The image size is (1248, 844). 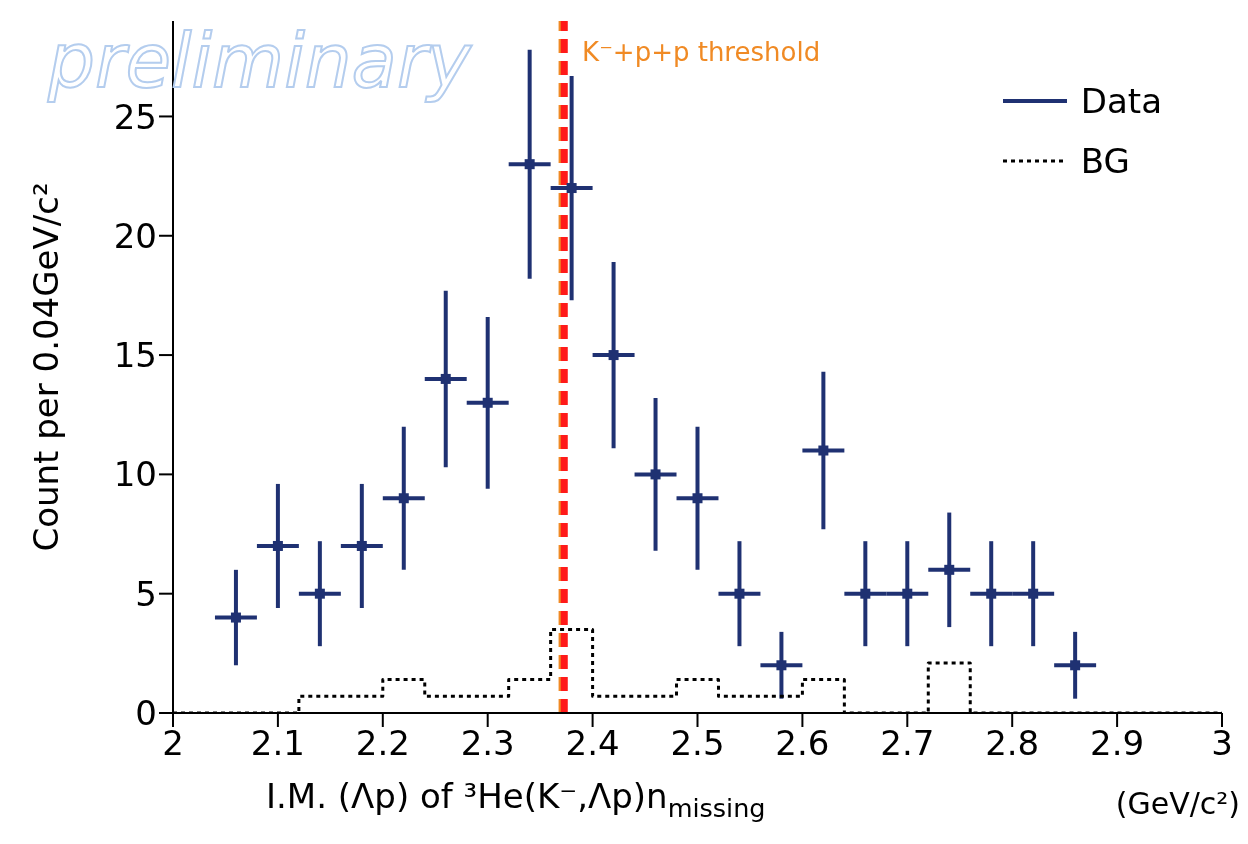 I want to click on x-tick-label: 2.7, so click(x=907, y=743).